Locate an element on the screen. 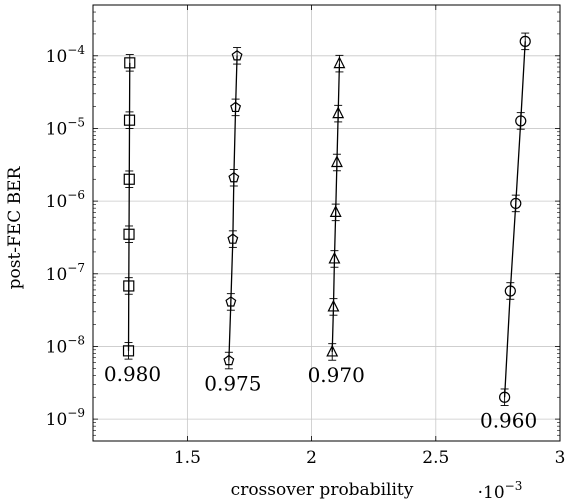 The height and width of the screenshot is (504, 566). series-label: 0.960 is located at coordinates (508, 420).